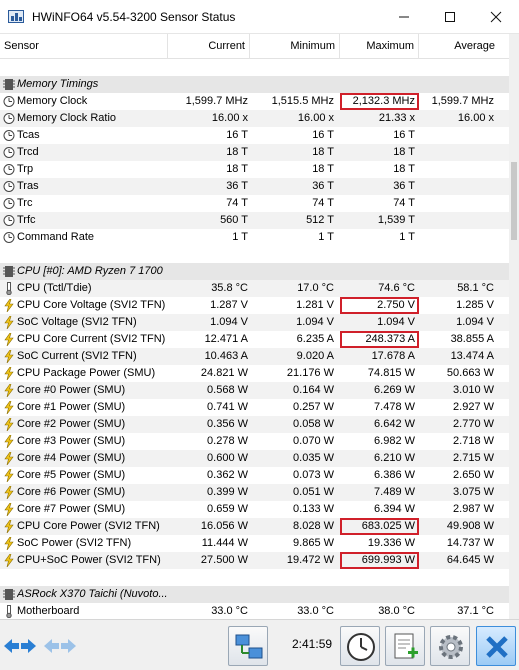  Describe the element at coordinates (71, 441) in the screenshot. I see `sensor-name: Core #3 Power (SMU)` at that location.